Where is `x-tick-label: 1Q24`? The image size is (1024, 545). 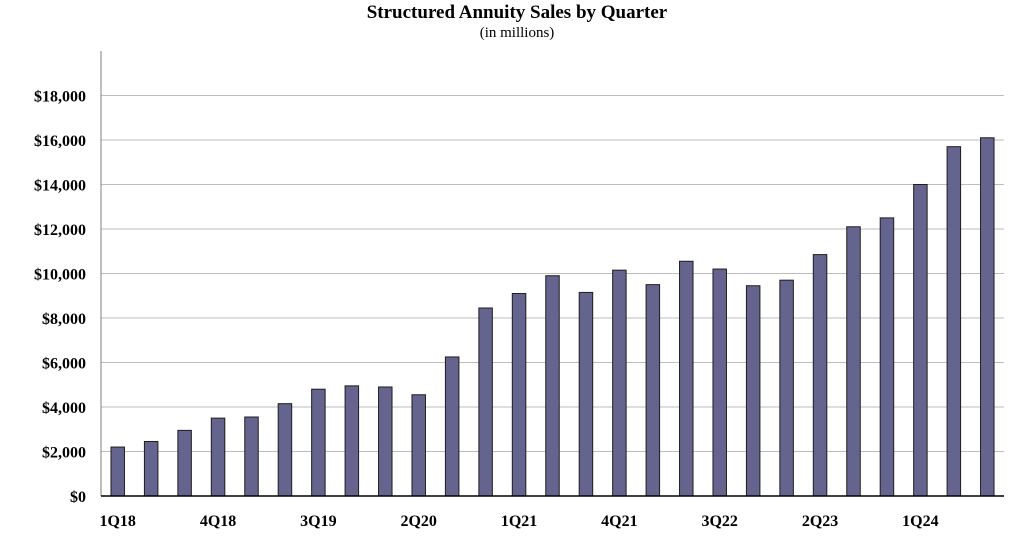 x-tick-label: 1Q24 is located at coordinates (920, 521).